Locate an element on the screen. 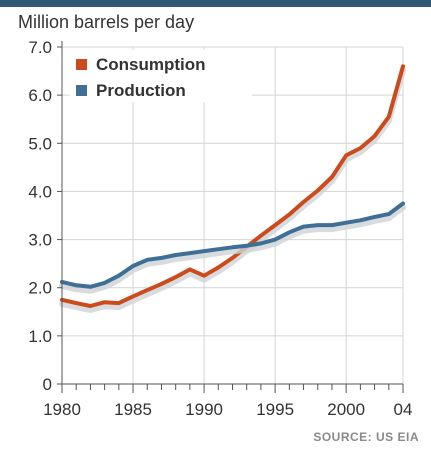 Image resolution: width=431 pixels, height=451 pixels. x-tick-label: 04 is located at coordinates (403, 409).